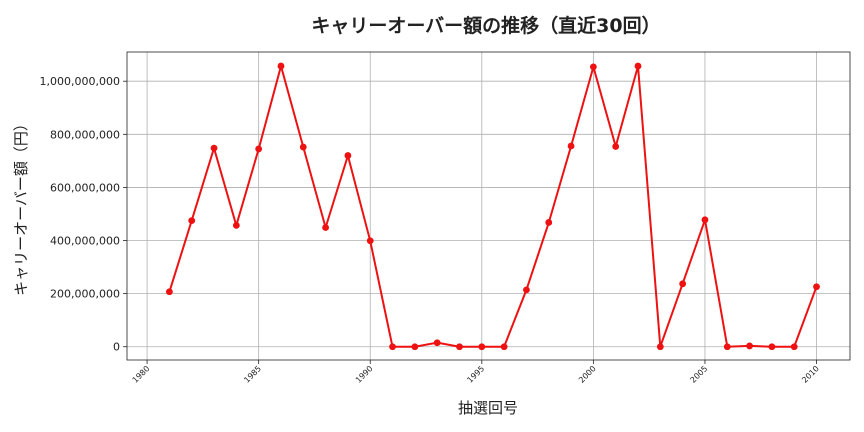 The height and width of the screenshot is (432, 864). Describe the element at coordinates (85, 294) in the screenshot. I see `y-tick-label: 200,000,000` at that location.